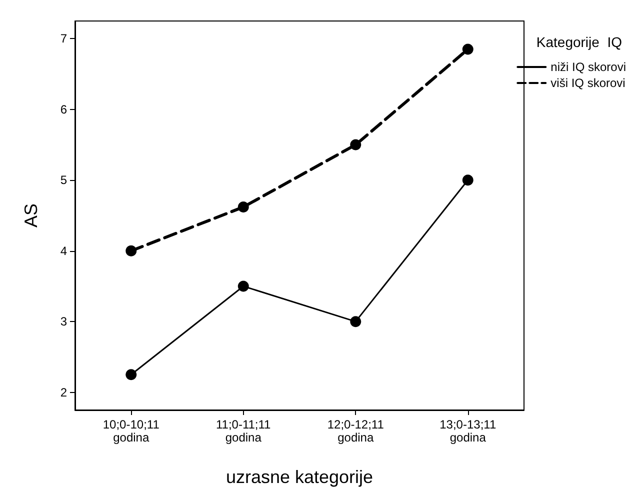  I want to click on x-tick-label: 10;0-10;11 godina, so click(131, 431).